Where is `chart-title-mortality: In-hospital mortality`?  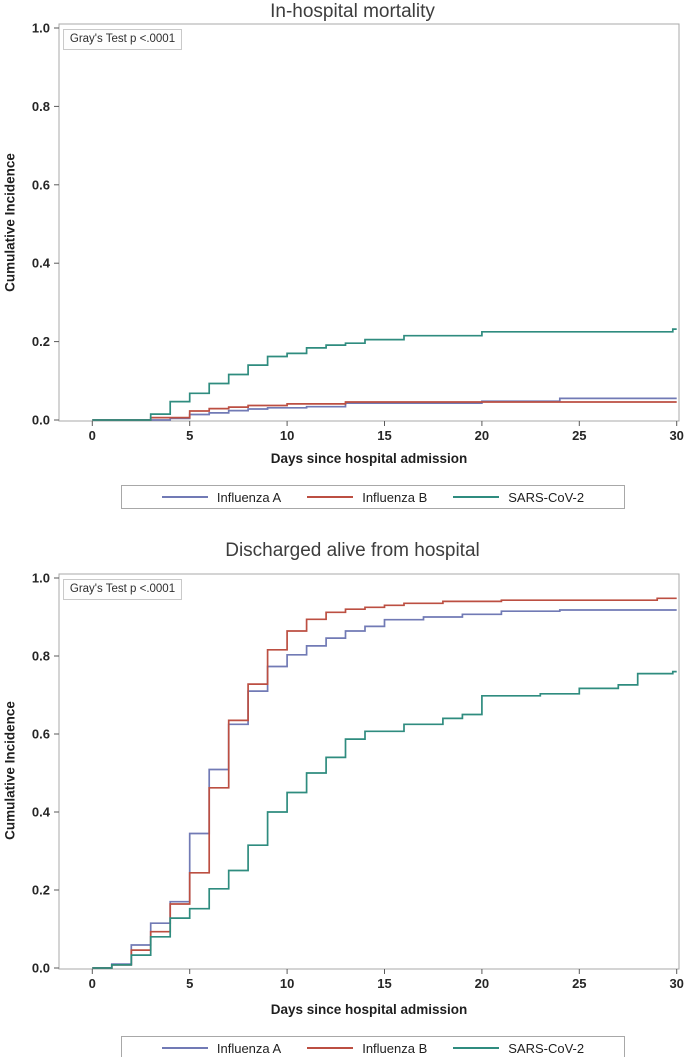
chart-title-mortality: In-hospital mortality is located at coordinates (352, 11).